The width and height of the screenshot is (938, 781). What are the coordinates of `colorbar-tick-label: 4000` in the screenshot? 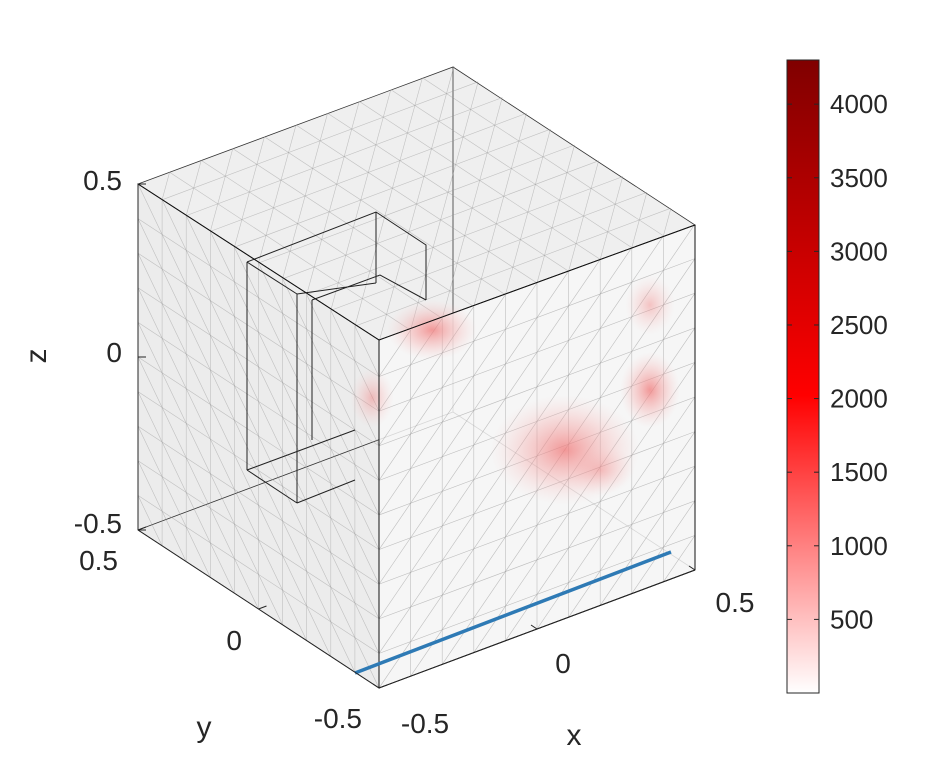 It's located at (859, 104).